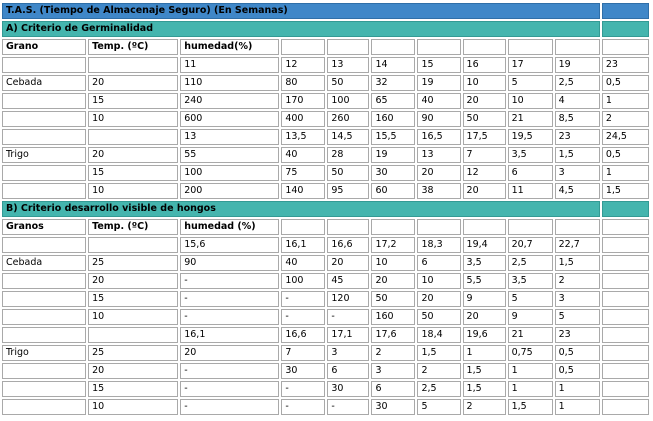  What do you see at coordinates (303, 335) in the screenshot?
I see `value-cell: 16,6` at bounding box center [303, 335].